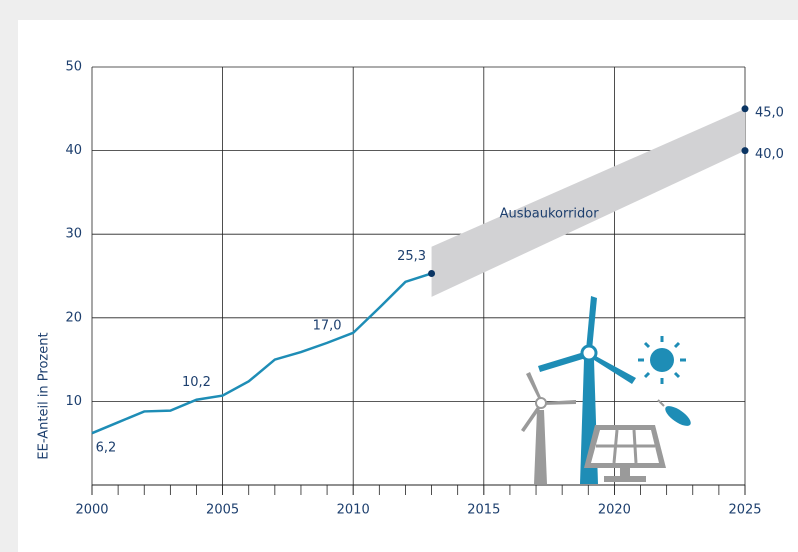  I want to click on data-line, so click(261, 353).